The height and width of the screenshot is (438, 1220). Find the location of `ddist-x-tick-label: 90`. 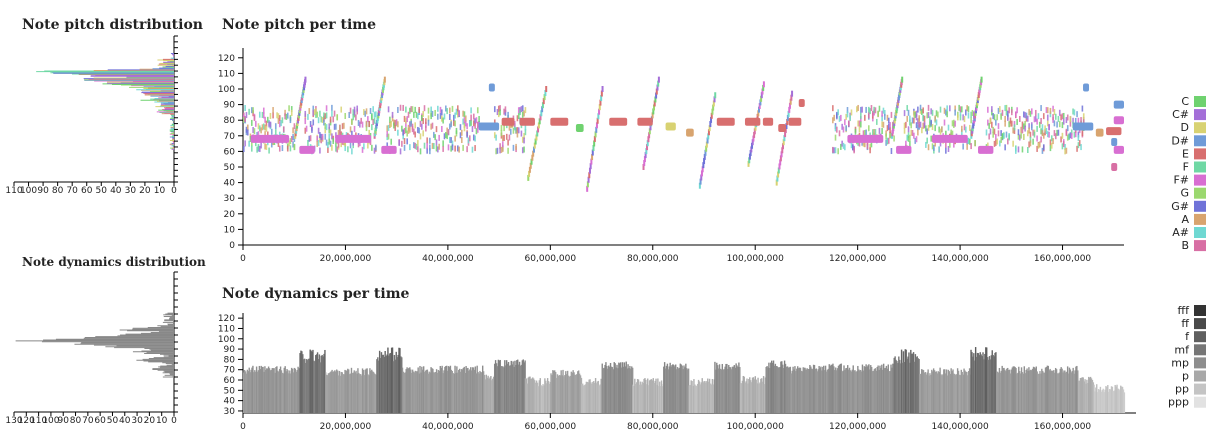

ddist-x-tick-label: 90 is located at coordinates (64, 421).